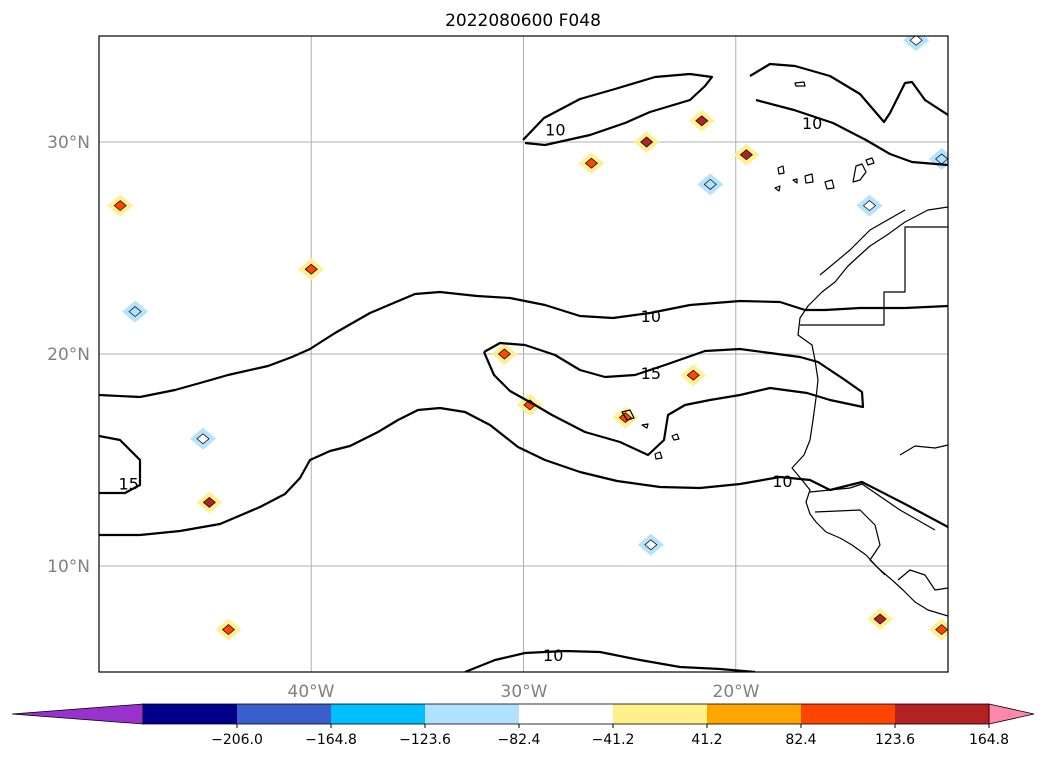 The height and width of the screenshot is (763, 1047). What do you see at coordinates (800, 84) in the screenshot?
I see `madeira-island` at bounding box center [800, 84].